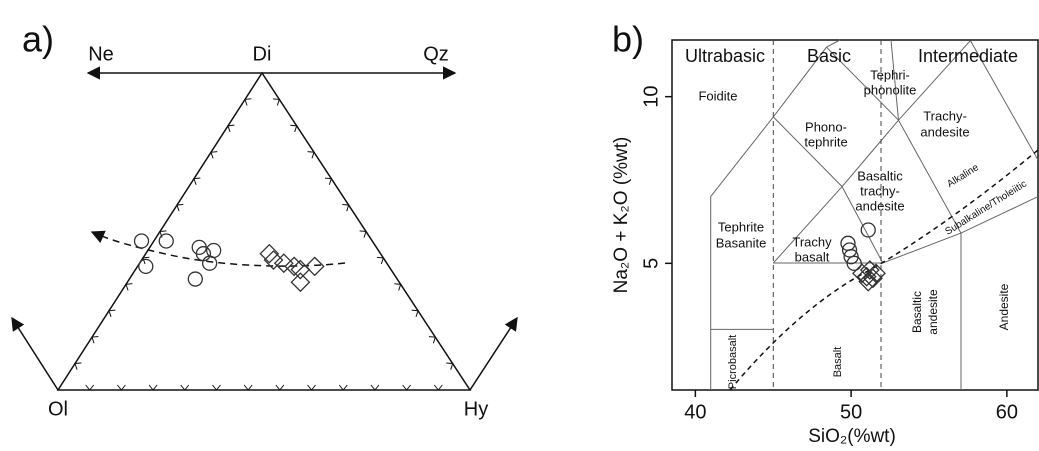 The height and width of the screenshot is (451, 1039). What do you see at coordinates (35, 353) in the screenshot?
I see `ol-arrow` at bounding box center [35, 353].